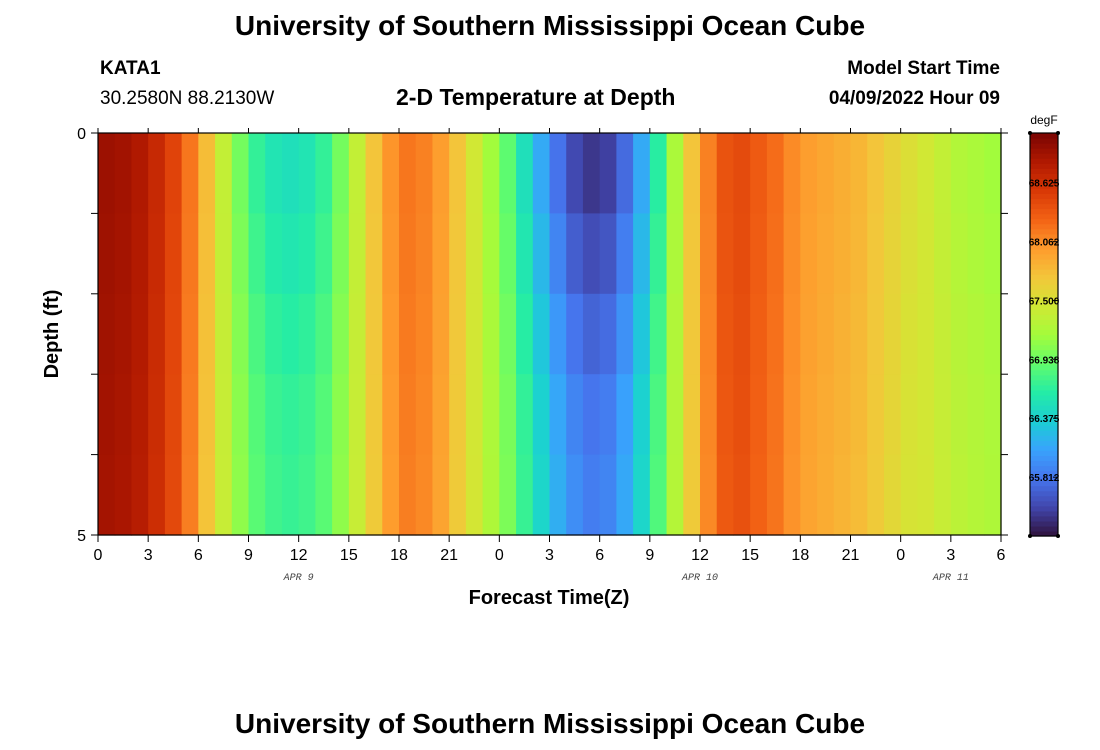 The image size is (1100, 750). What do you see at coordinates (851, 555) in the screenshot?
I see `x-tick-label: 21` at bounding box center [851, 555].